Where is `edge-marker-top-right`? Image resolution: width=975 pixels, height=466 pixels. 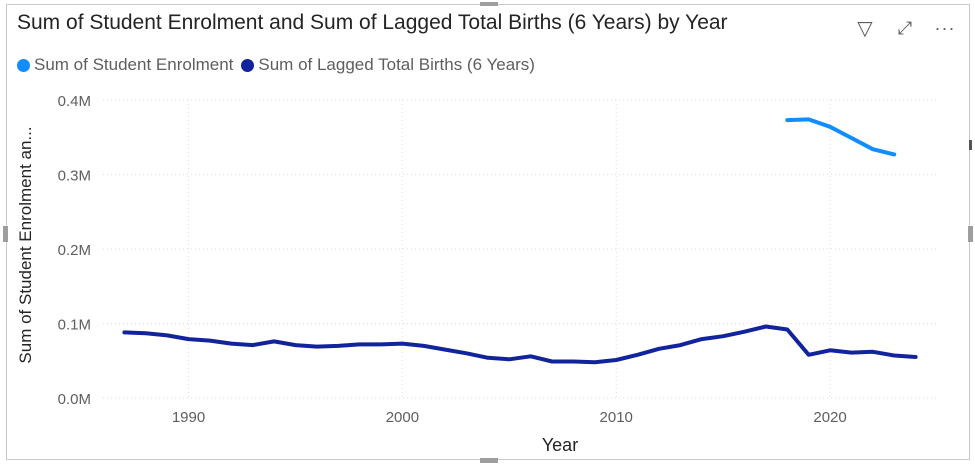 edge-marker-top-right is located at coordinates (970, 145).